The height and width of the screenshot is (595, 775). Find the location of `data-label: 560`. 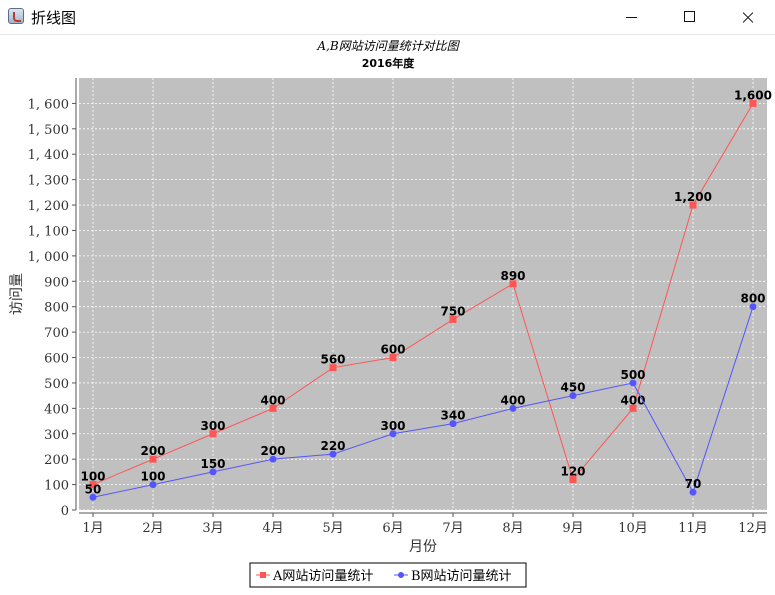

data-label: 560 is located at coordinates (332, 360).